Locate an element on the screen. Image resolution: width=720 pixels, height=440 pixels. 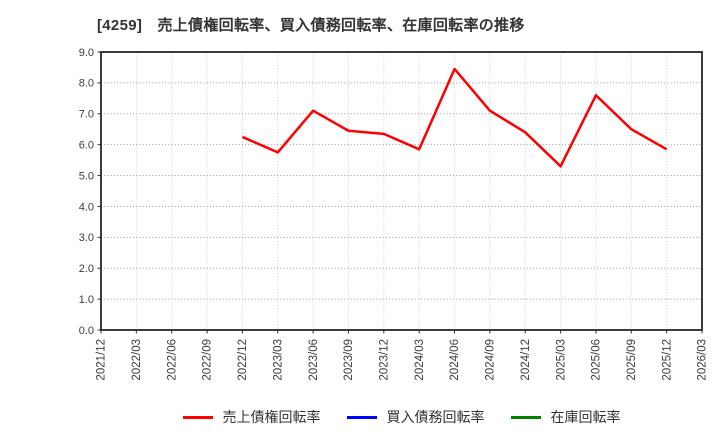
x-axis-tick-label: 2023/09 is located at coordinates (349, 360).